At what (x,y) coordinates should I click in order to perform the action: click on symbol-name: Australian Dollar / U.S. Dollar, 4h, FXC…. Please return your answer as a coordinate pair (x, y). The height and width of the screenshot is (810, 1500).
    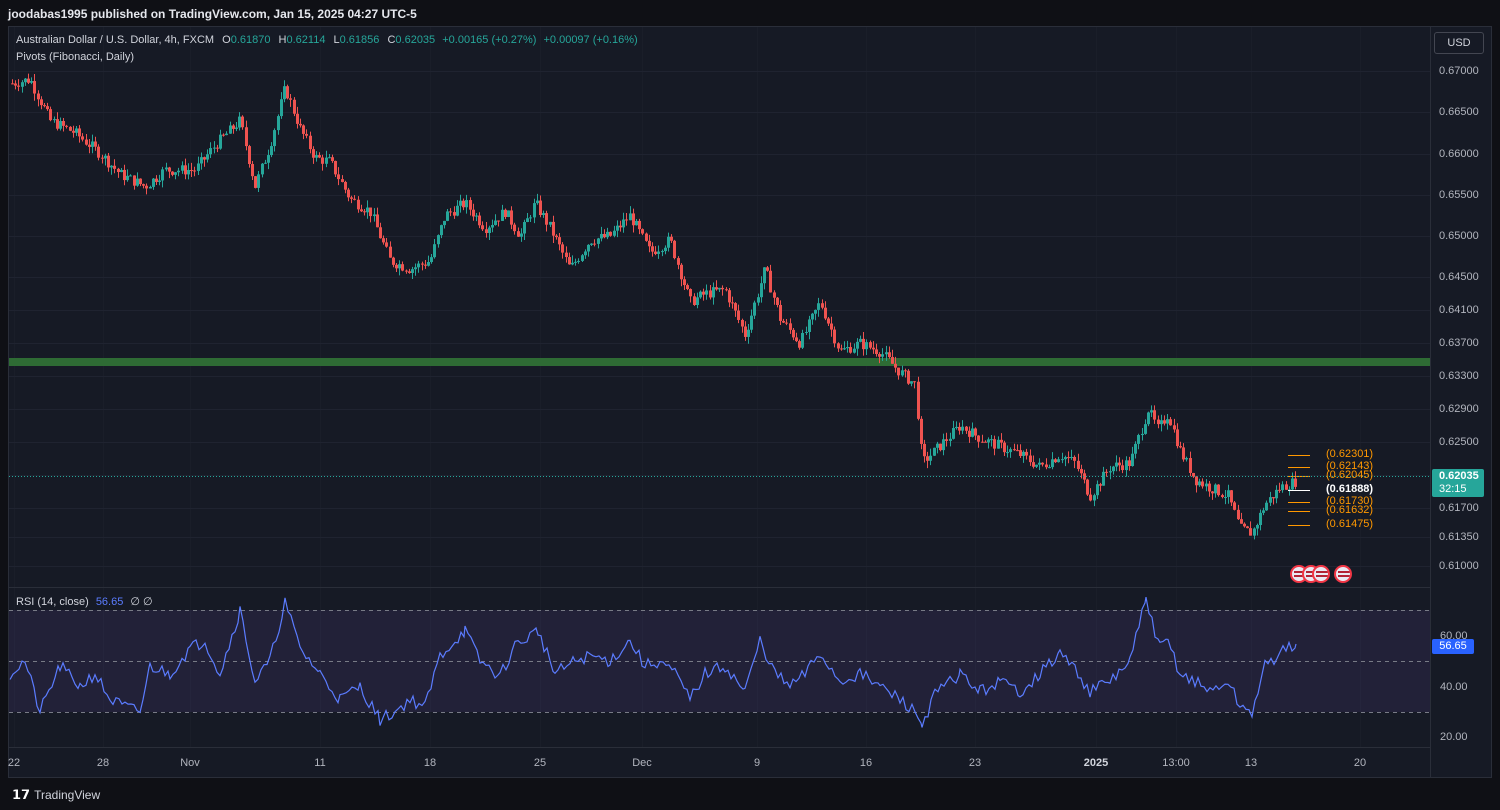
    Looking at the image, I should click on (115, 40).